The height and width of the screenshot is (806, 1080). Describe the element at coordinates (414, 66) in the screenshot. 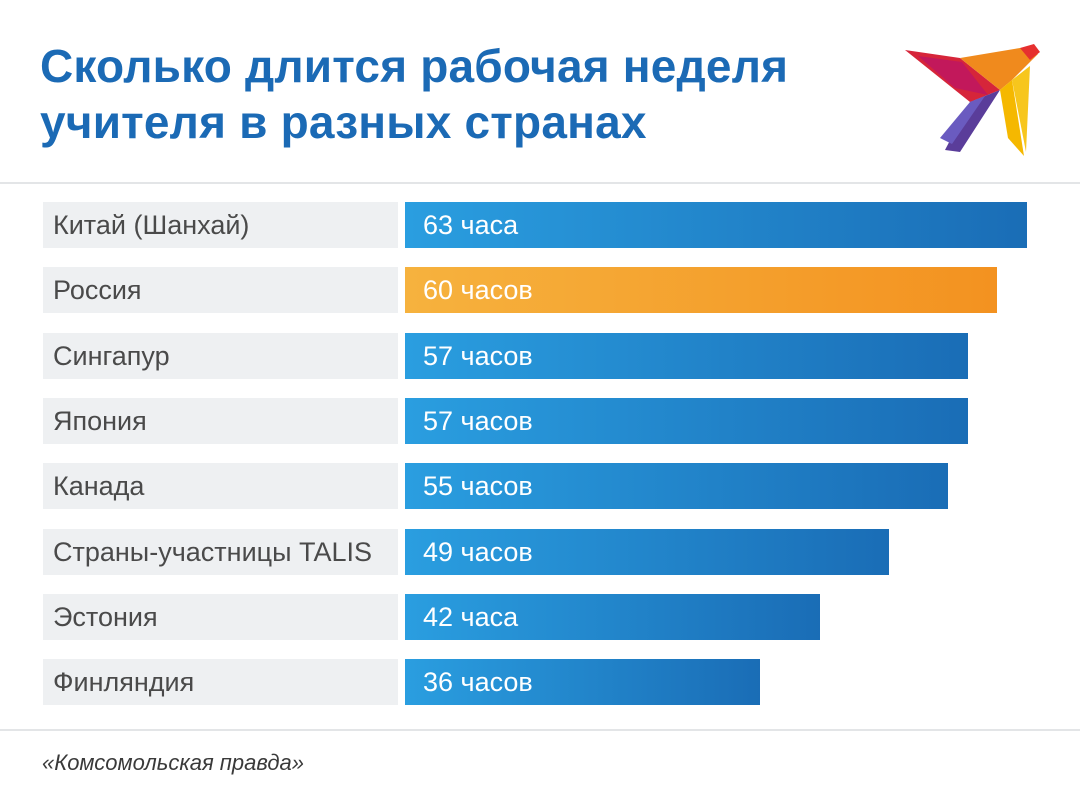

I see `chart-title-line-1: Сколько длится рабочая неделя` at that location.